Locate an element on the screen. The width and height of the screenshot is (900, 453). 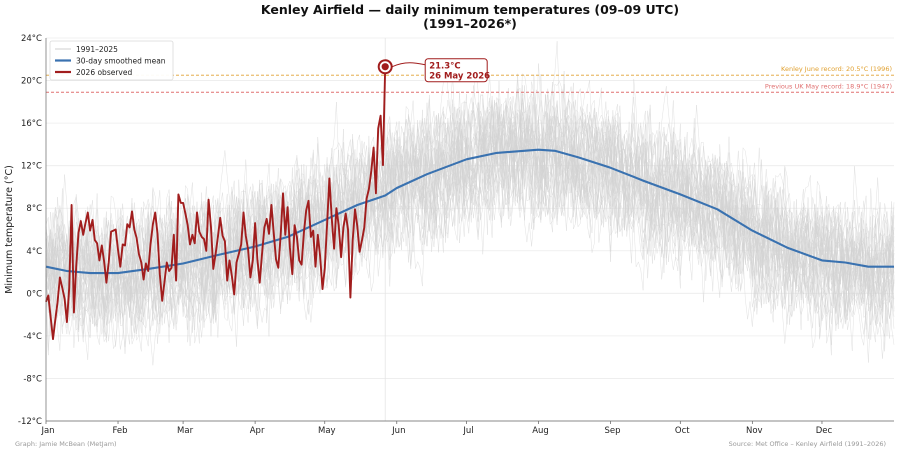
x-tick-label: Sep is located at coordinates (613, 431).